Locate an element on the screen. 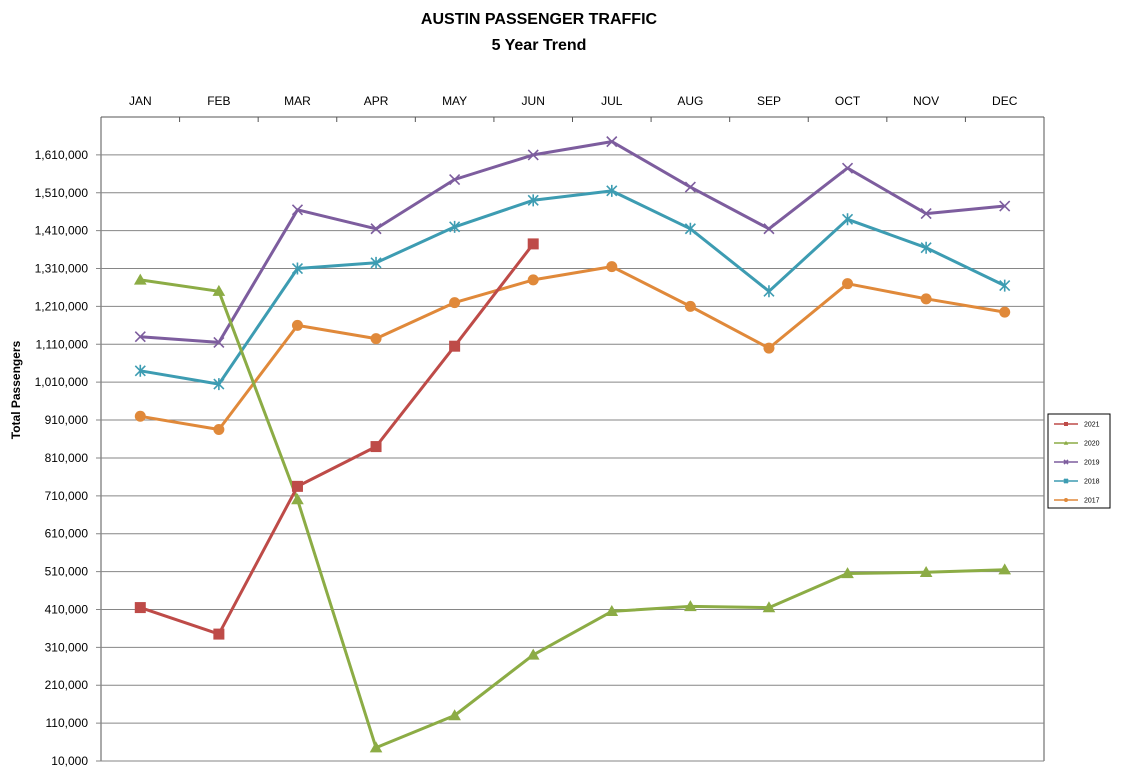 The image size is (1121, 782). legend-label-2018: 2018 is located at coordinates (1092, 482).